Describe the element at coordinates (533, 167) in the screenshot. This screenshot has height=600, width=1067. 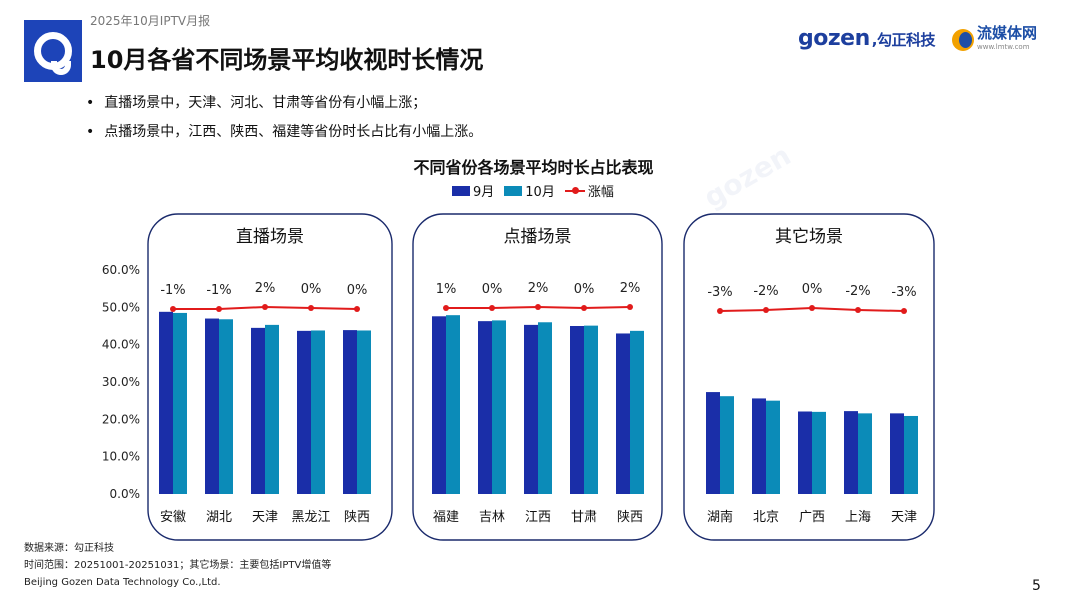
I see `chart-title: 不同省份各场景平均时长占比表现` at that location.